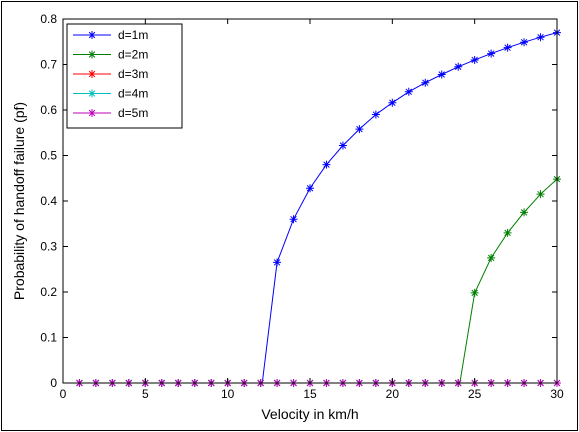 Image resolution: width=579 pixels, height=432 pixels. I want to click on x-axis-label: Velocity in km/h, so click(309, 414).